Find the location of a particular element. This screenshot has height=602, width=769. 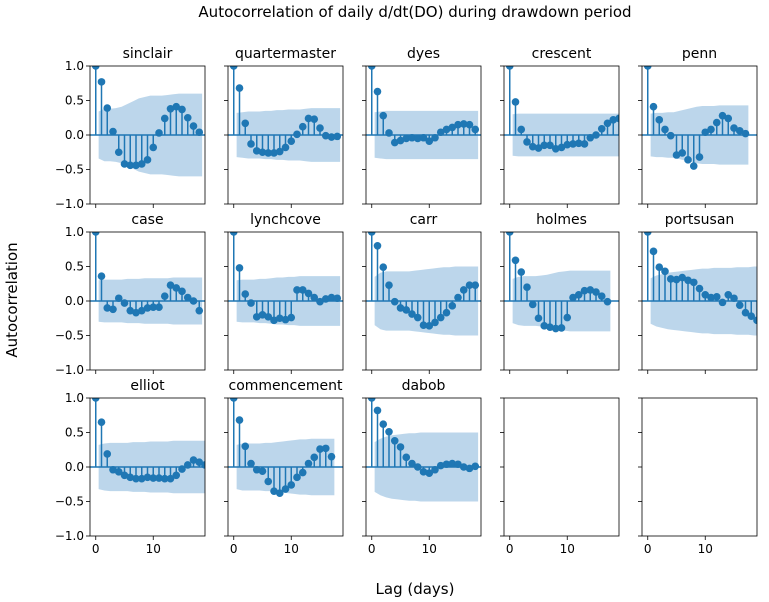

panel-empty-14: 0 10 is located at coordinates (698, 476).